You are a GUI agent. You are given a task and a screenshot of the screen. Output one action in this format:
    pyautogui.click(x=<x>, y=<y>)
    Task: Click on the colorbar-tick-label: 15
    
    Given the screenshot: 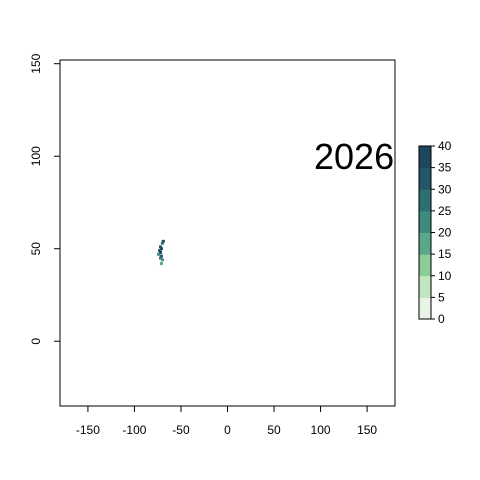 What is the action you would take?
    pyautogui.click(x=445, y=254)
    